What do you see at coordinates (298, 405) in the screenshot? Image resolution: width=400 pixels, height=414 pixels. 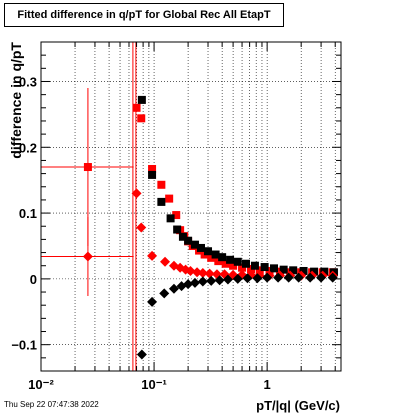 I see `x-axis-label: pT/|q| (GeV/c)` at bounding box center [298, 405].